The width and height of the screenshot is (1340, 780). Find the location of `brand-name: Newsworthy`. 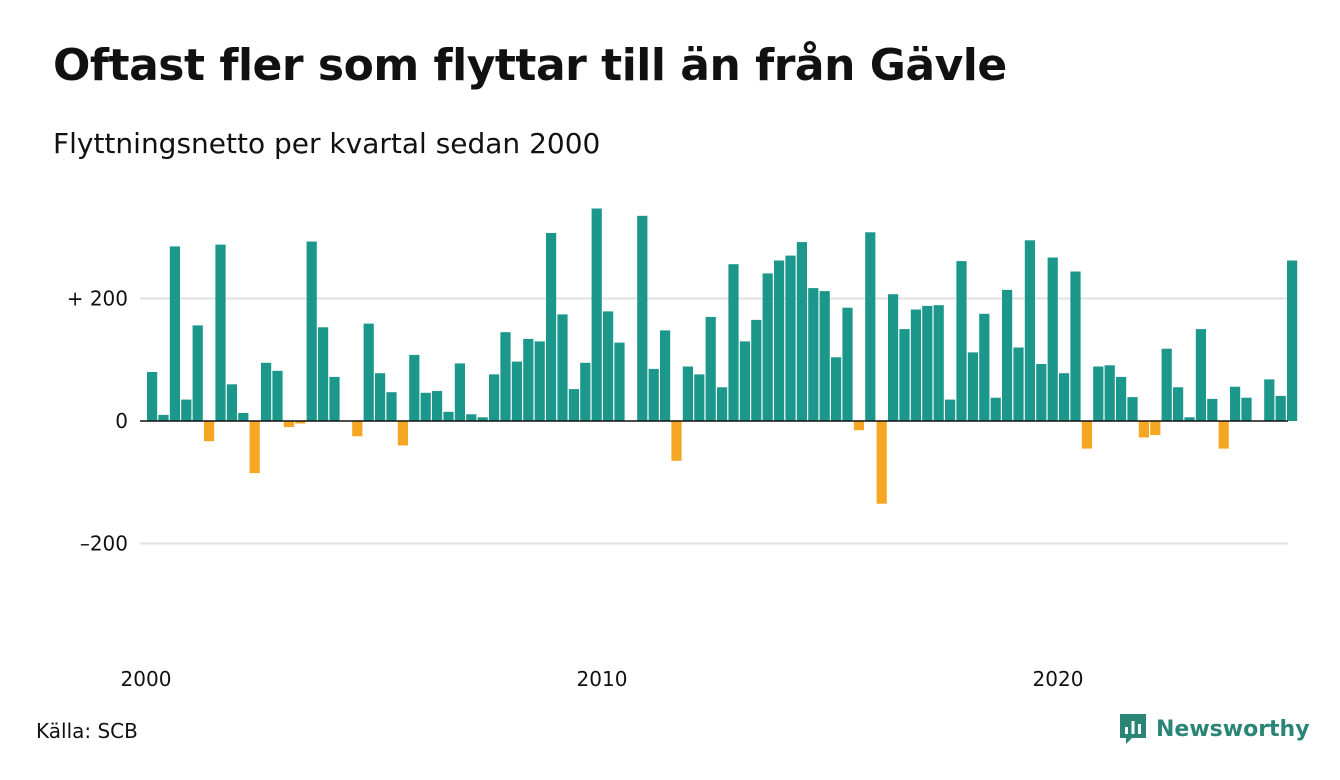

brand-name: Newsworthy is located at coordinates (1233, 729).